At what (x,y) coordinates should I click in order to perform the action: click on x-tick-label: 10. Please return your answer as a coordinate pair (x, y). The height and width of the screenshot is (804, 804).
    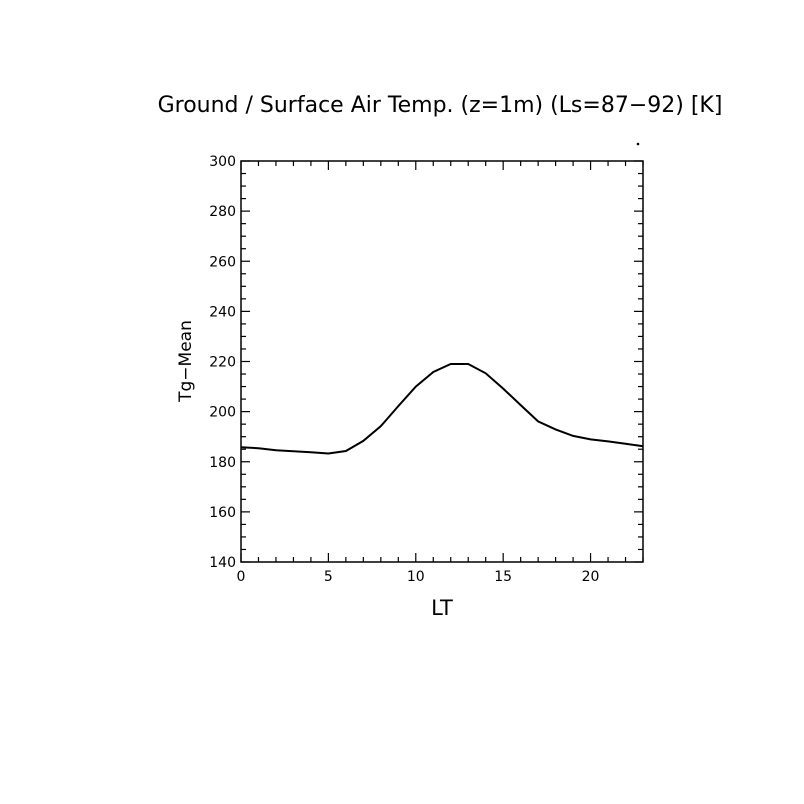
    Looking at the image, I should click on (416, 577).